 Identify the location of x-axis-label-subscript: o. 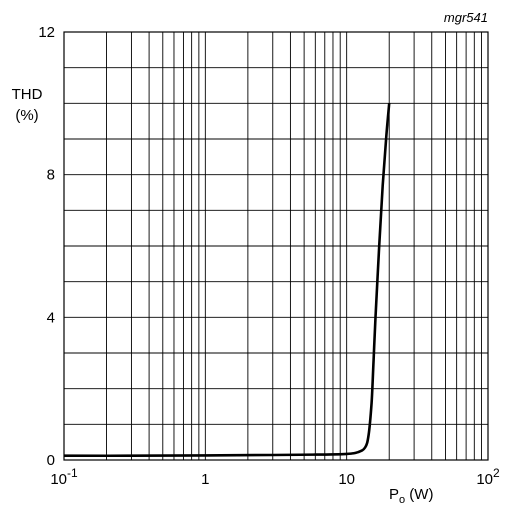
(402, 500).